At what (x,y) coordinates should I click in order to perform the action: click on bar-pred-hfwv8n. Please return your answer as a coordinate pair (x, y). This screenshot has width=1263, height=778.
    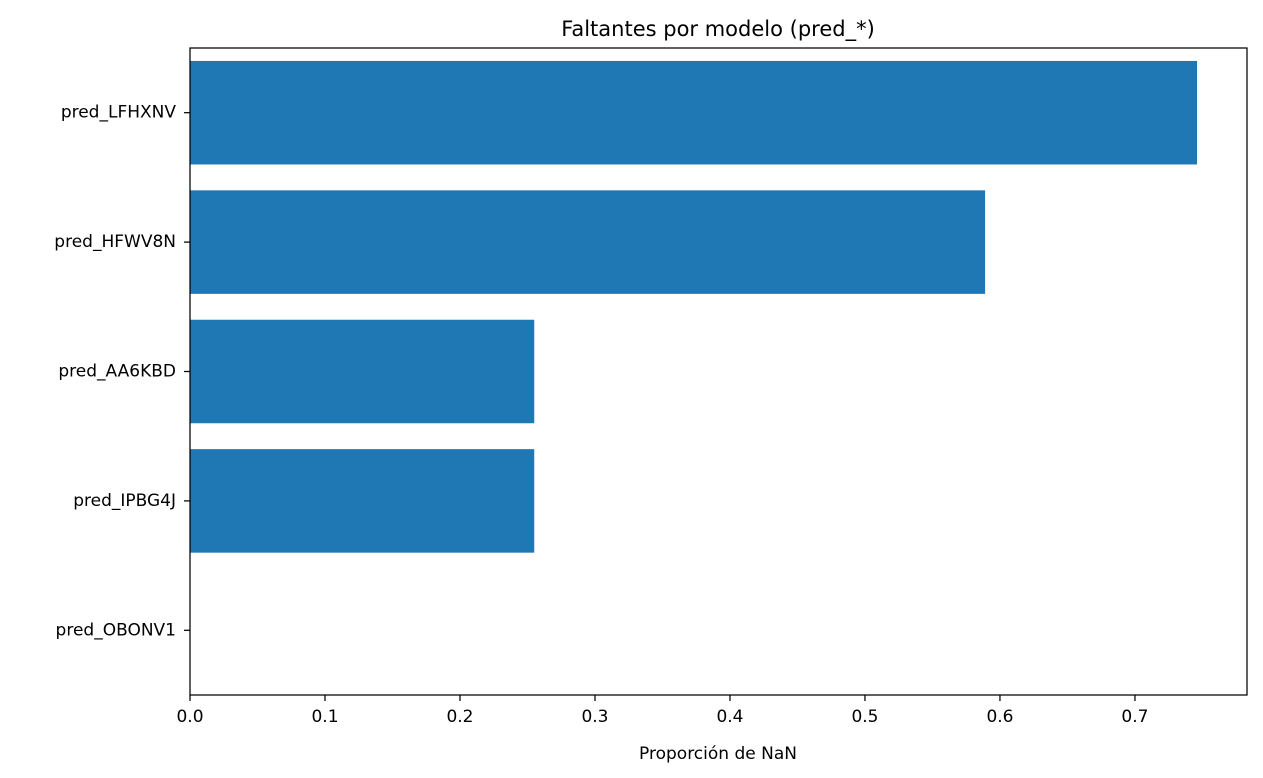
    Looking at the image, I should click on (588, 242).